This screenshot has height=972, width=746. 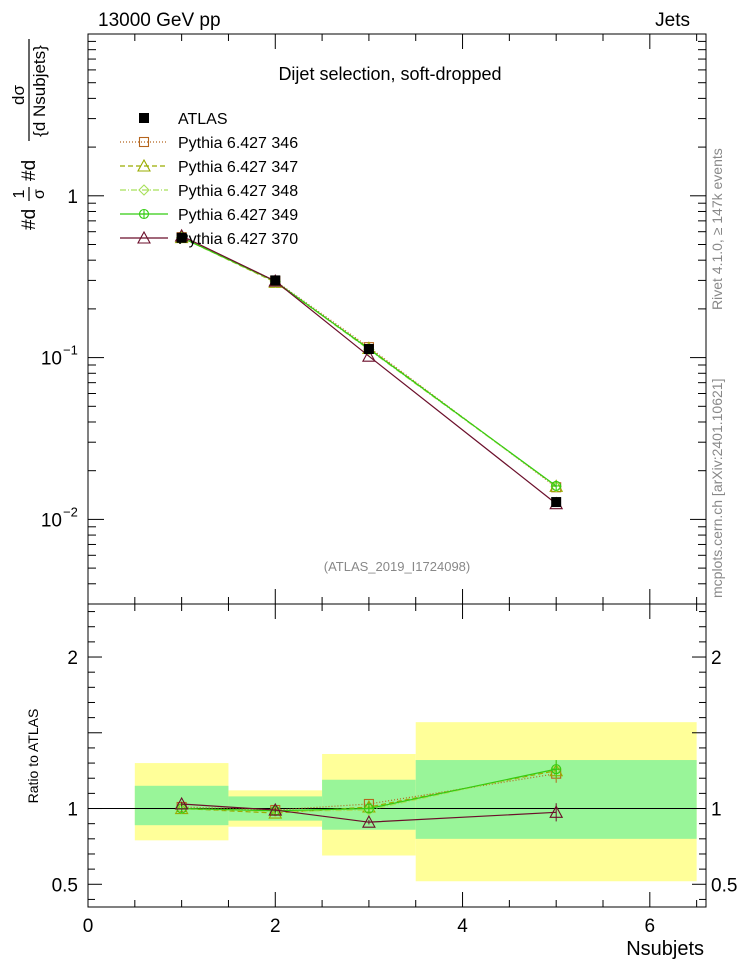 What do you see at coordinates (39, 194) in the screenshot?
I see `ylabel-frac1-den: σ` at bounding box center [39, 194].